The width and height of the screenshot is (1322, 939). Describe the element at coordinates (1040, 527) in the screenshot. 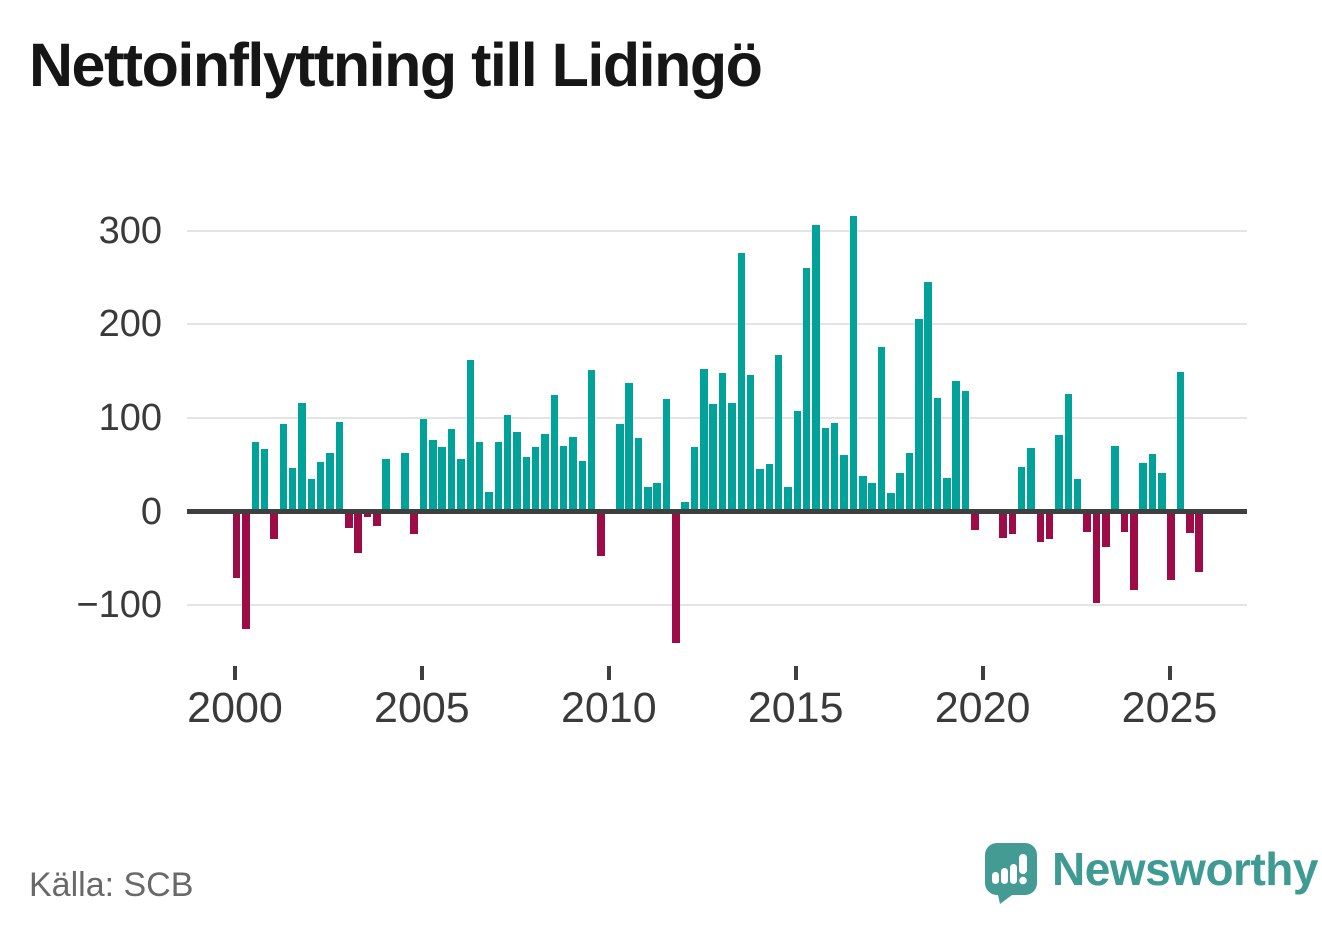

I see `bar-2021-q3` at that location.